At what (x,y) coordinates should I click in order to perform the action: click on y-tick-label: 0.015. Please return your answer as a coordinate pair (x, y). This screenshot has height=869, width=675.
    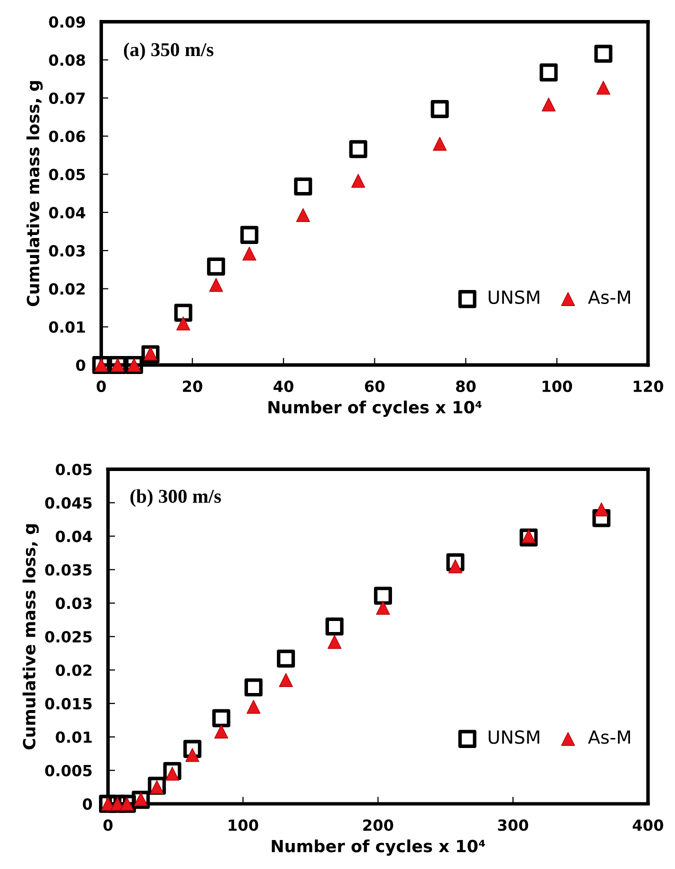
    Looking at the image, I should click on (68, 704).